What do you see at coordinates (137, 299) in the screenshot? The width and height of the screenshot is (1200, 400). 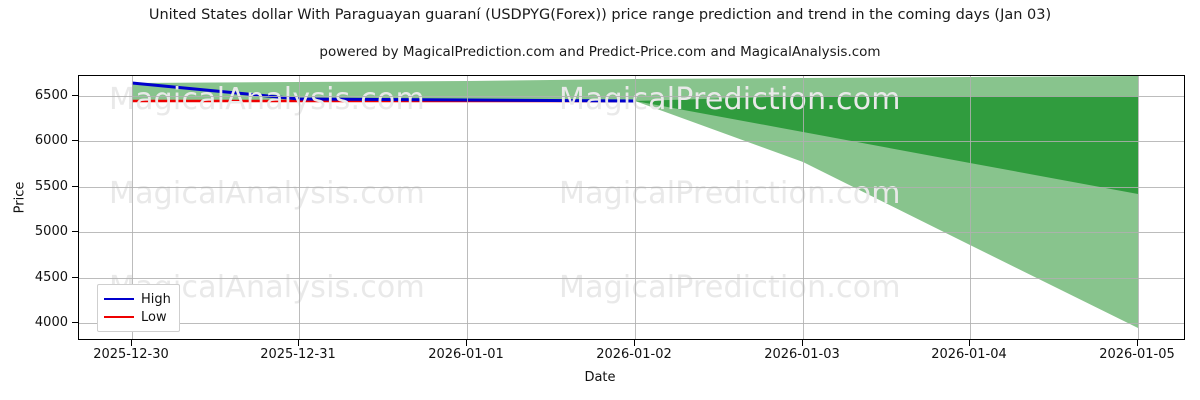 I see `legend-item-high: High` at bounding box center [137, 299].